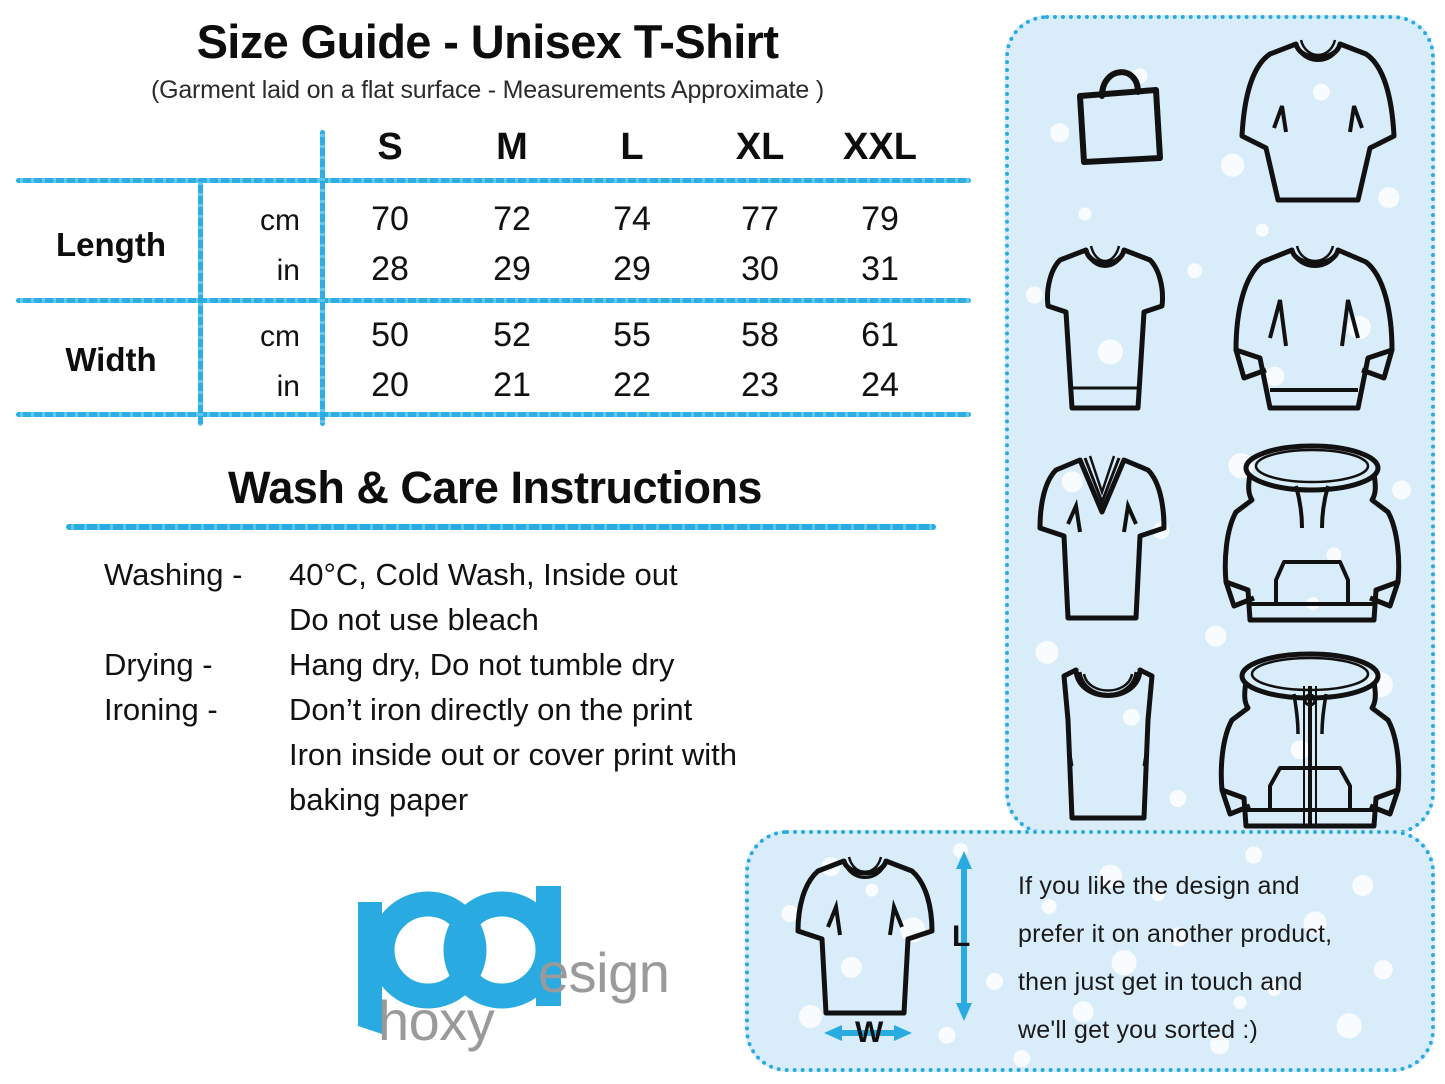  What do you see at coordinates (483, 574) in the screenshot?
I see `care-text-washing-1: 40°C, Cold Wash, Inside out` at bounding box center [483, 574].